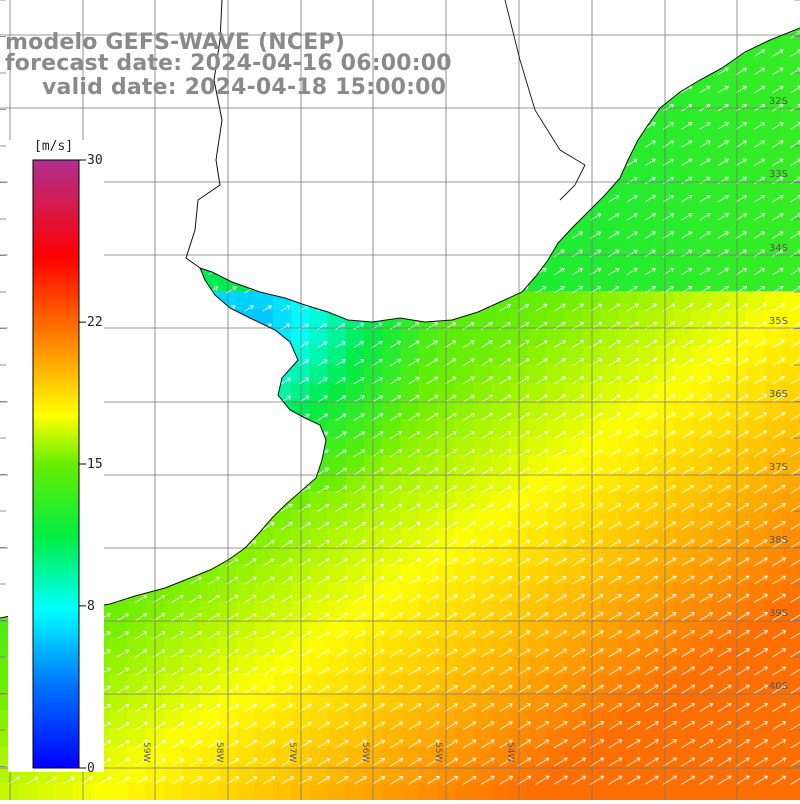  Describe the element at coordinates (95, 160) in the screenshot. I see `colorbar-tick-label: 30` at that location.